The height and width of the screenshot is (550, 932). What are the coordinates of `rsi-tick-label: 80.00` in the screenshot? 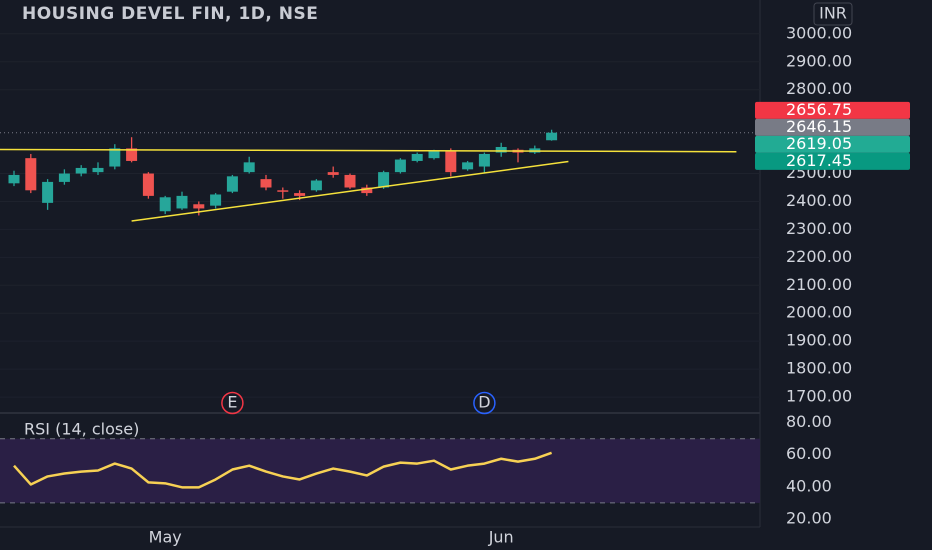 It's located at (809, 421).